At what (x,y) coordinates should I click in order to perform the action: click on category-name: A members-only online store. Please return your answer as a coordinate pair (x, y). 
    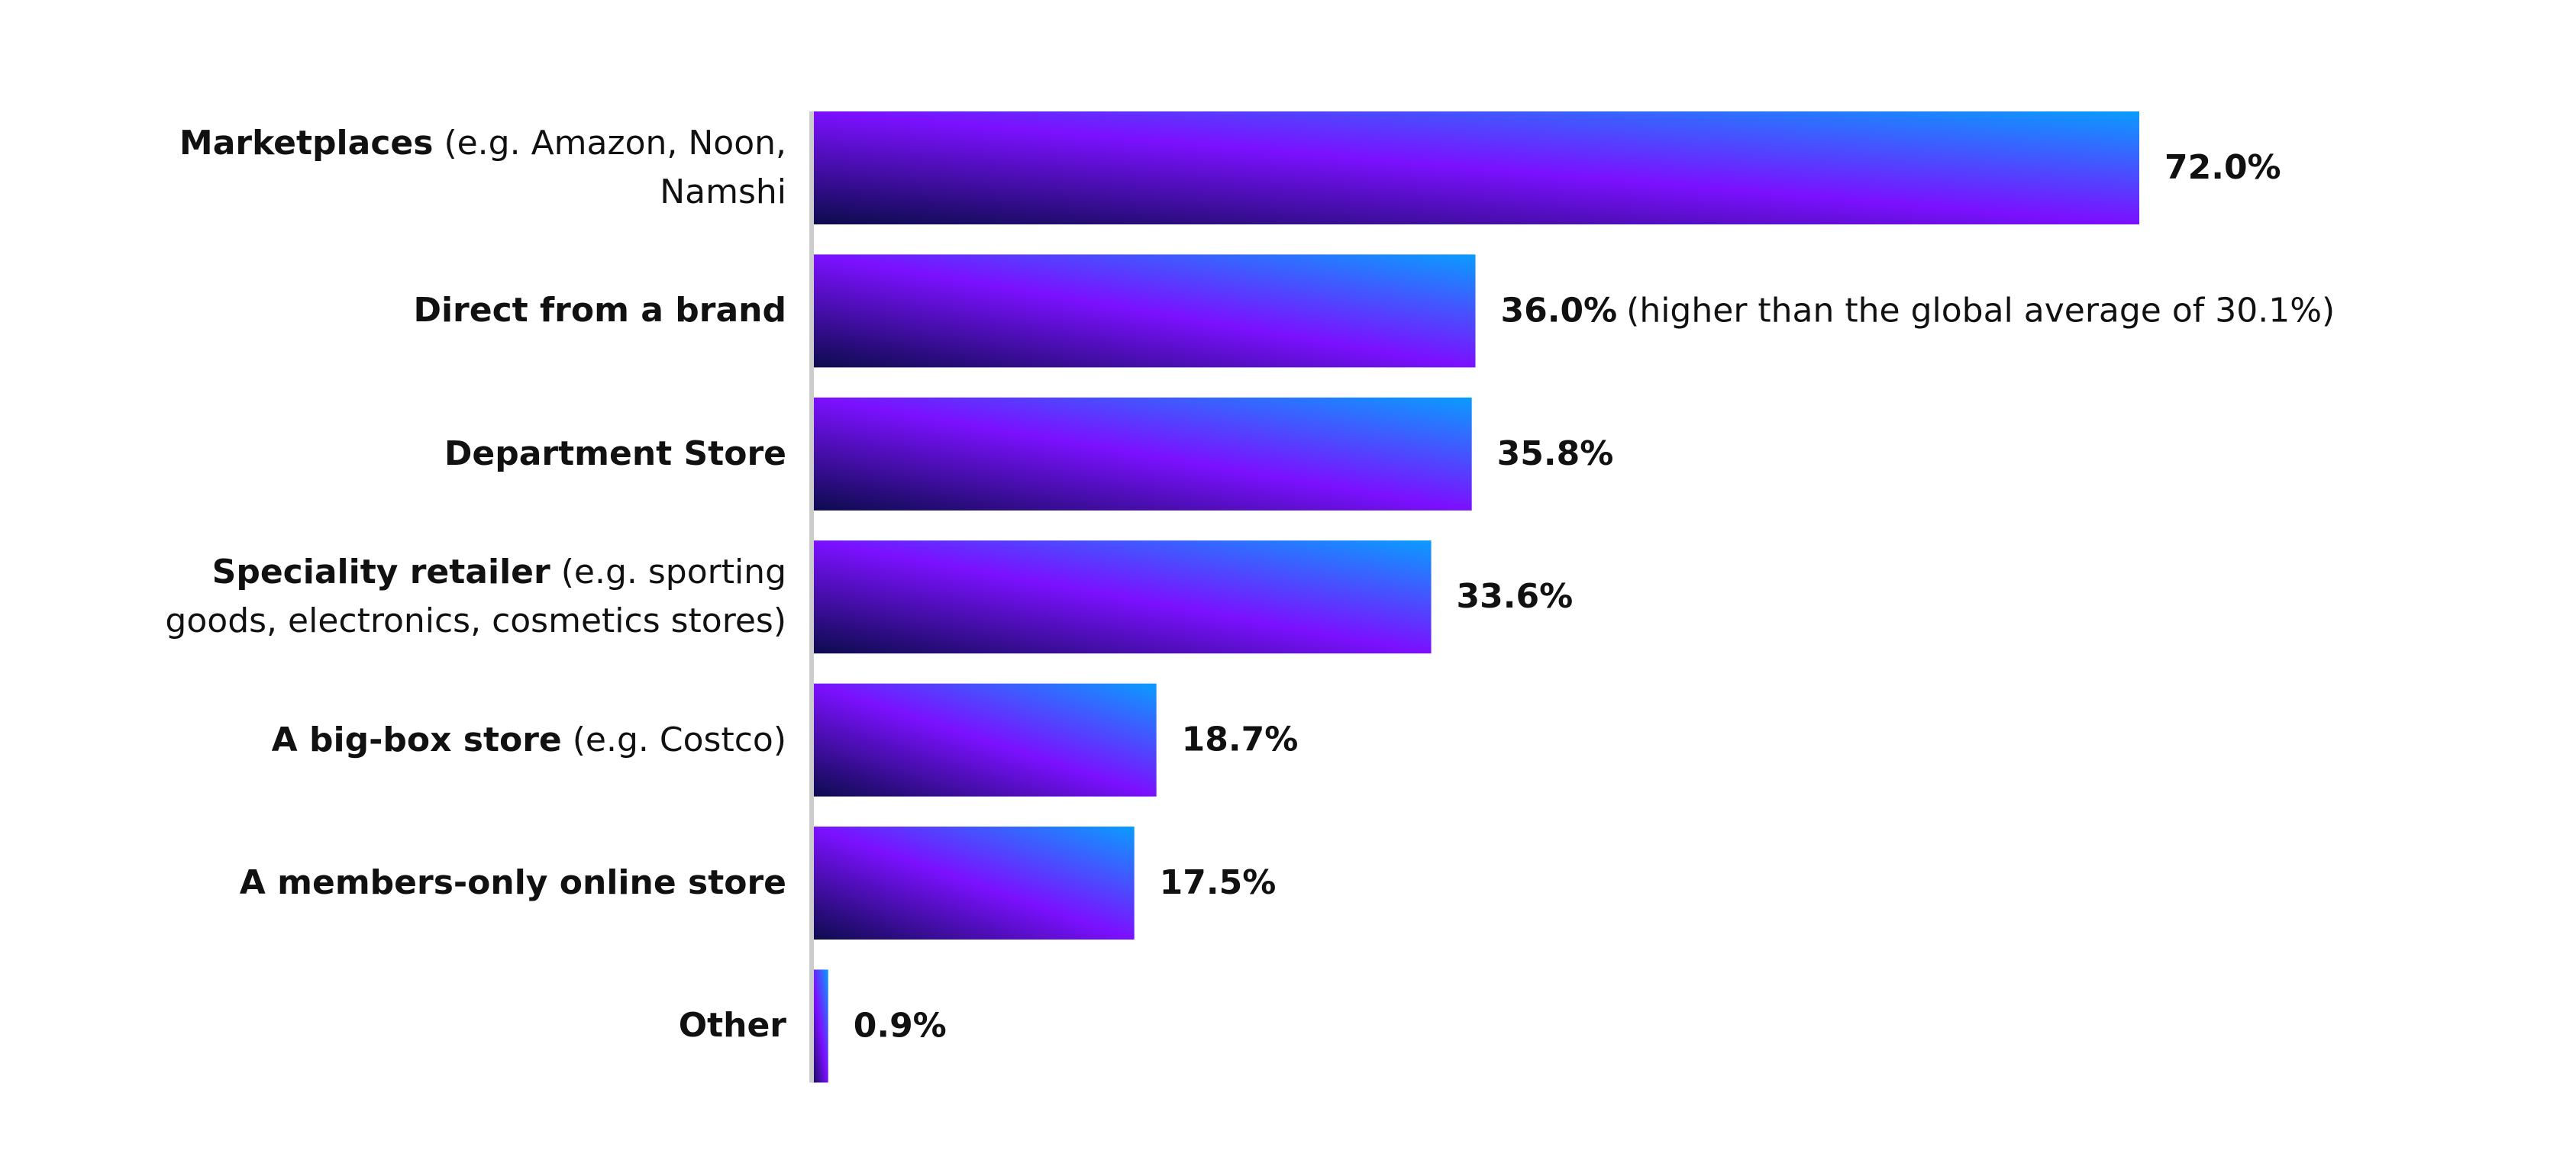
    Looking at the image, I should click on (512, 883).